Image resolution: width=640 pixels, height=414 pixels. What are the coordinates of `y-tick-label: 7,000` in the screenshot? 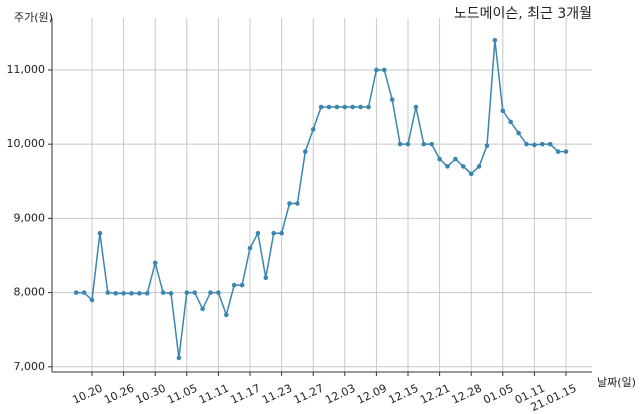 It's located at (30, 366).